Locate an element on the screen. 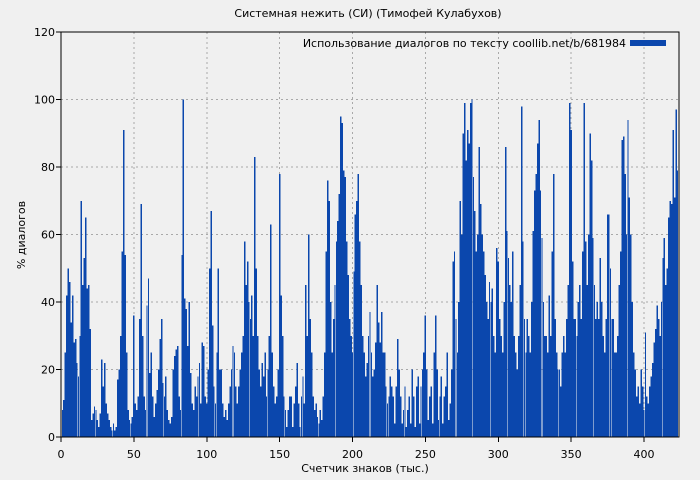 This screenshot has width=700, height=480. x-tick-label: 400 is located at coordinates (644, 454).